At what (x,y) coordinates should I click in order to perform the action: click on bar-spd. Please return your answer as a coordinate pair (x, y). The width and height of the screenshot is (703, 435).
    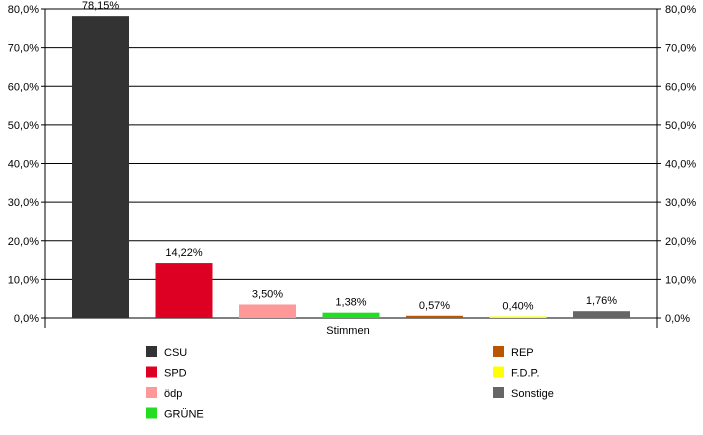
    Looking at the image, I should click on (184, 290).